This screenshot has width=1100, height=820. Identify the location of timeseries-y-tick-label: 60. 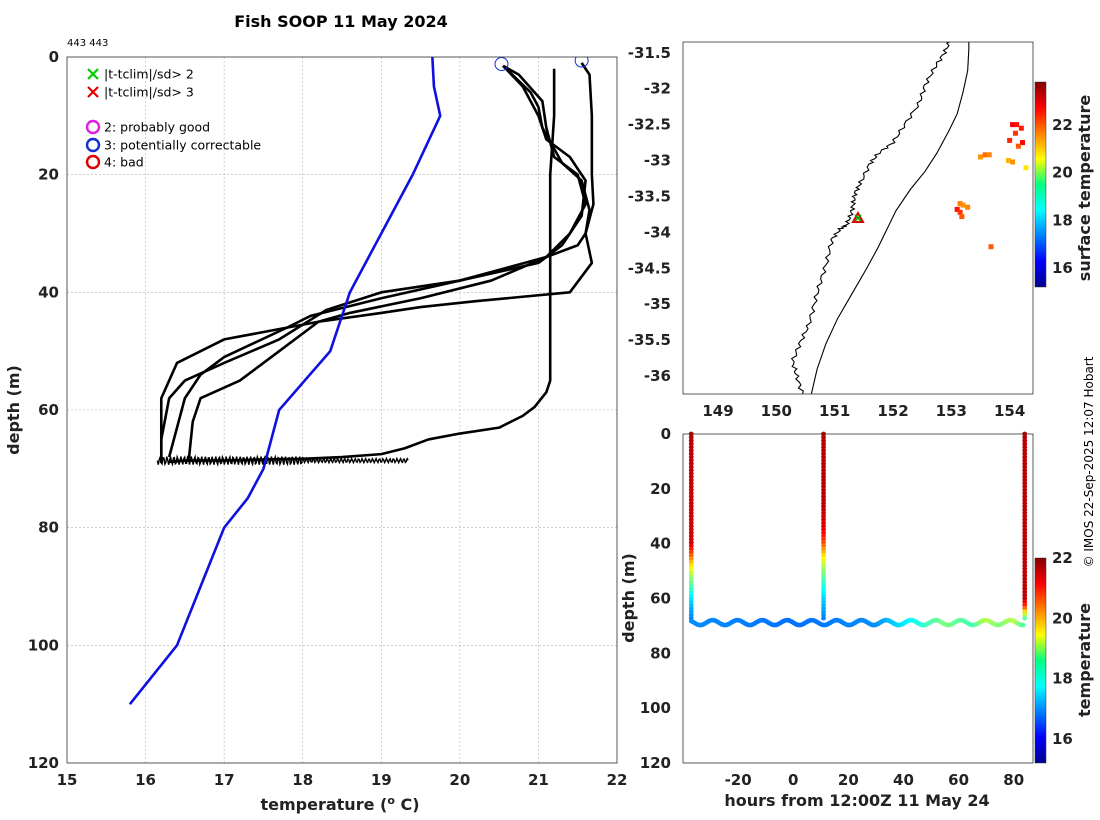
(660, 599).